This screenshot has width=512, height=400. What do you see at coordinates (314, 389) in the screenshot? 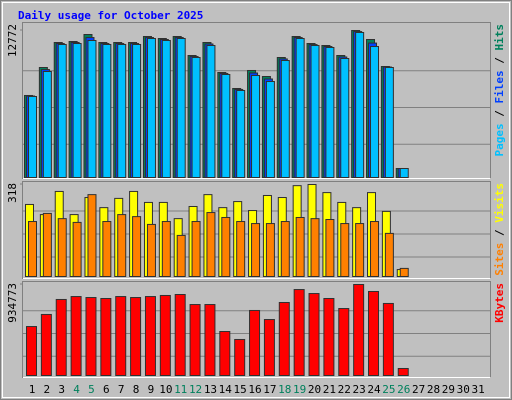
I see `x-tick-label: 20` at bounding box center [314, 389].